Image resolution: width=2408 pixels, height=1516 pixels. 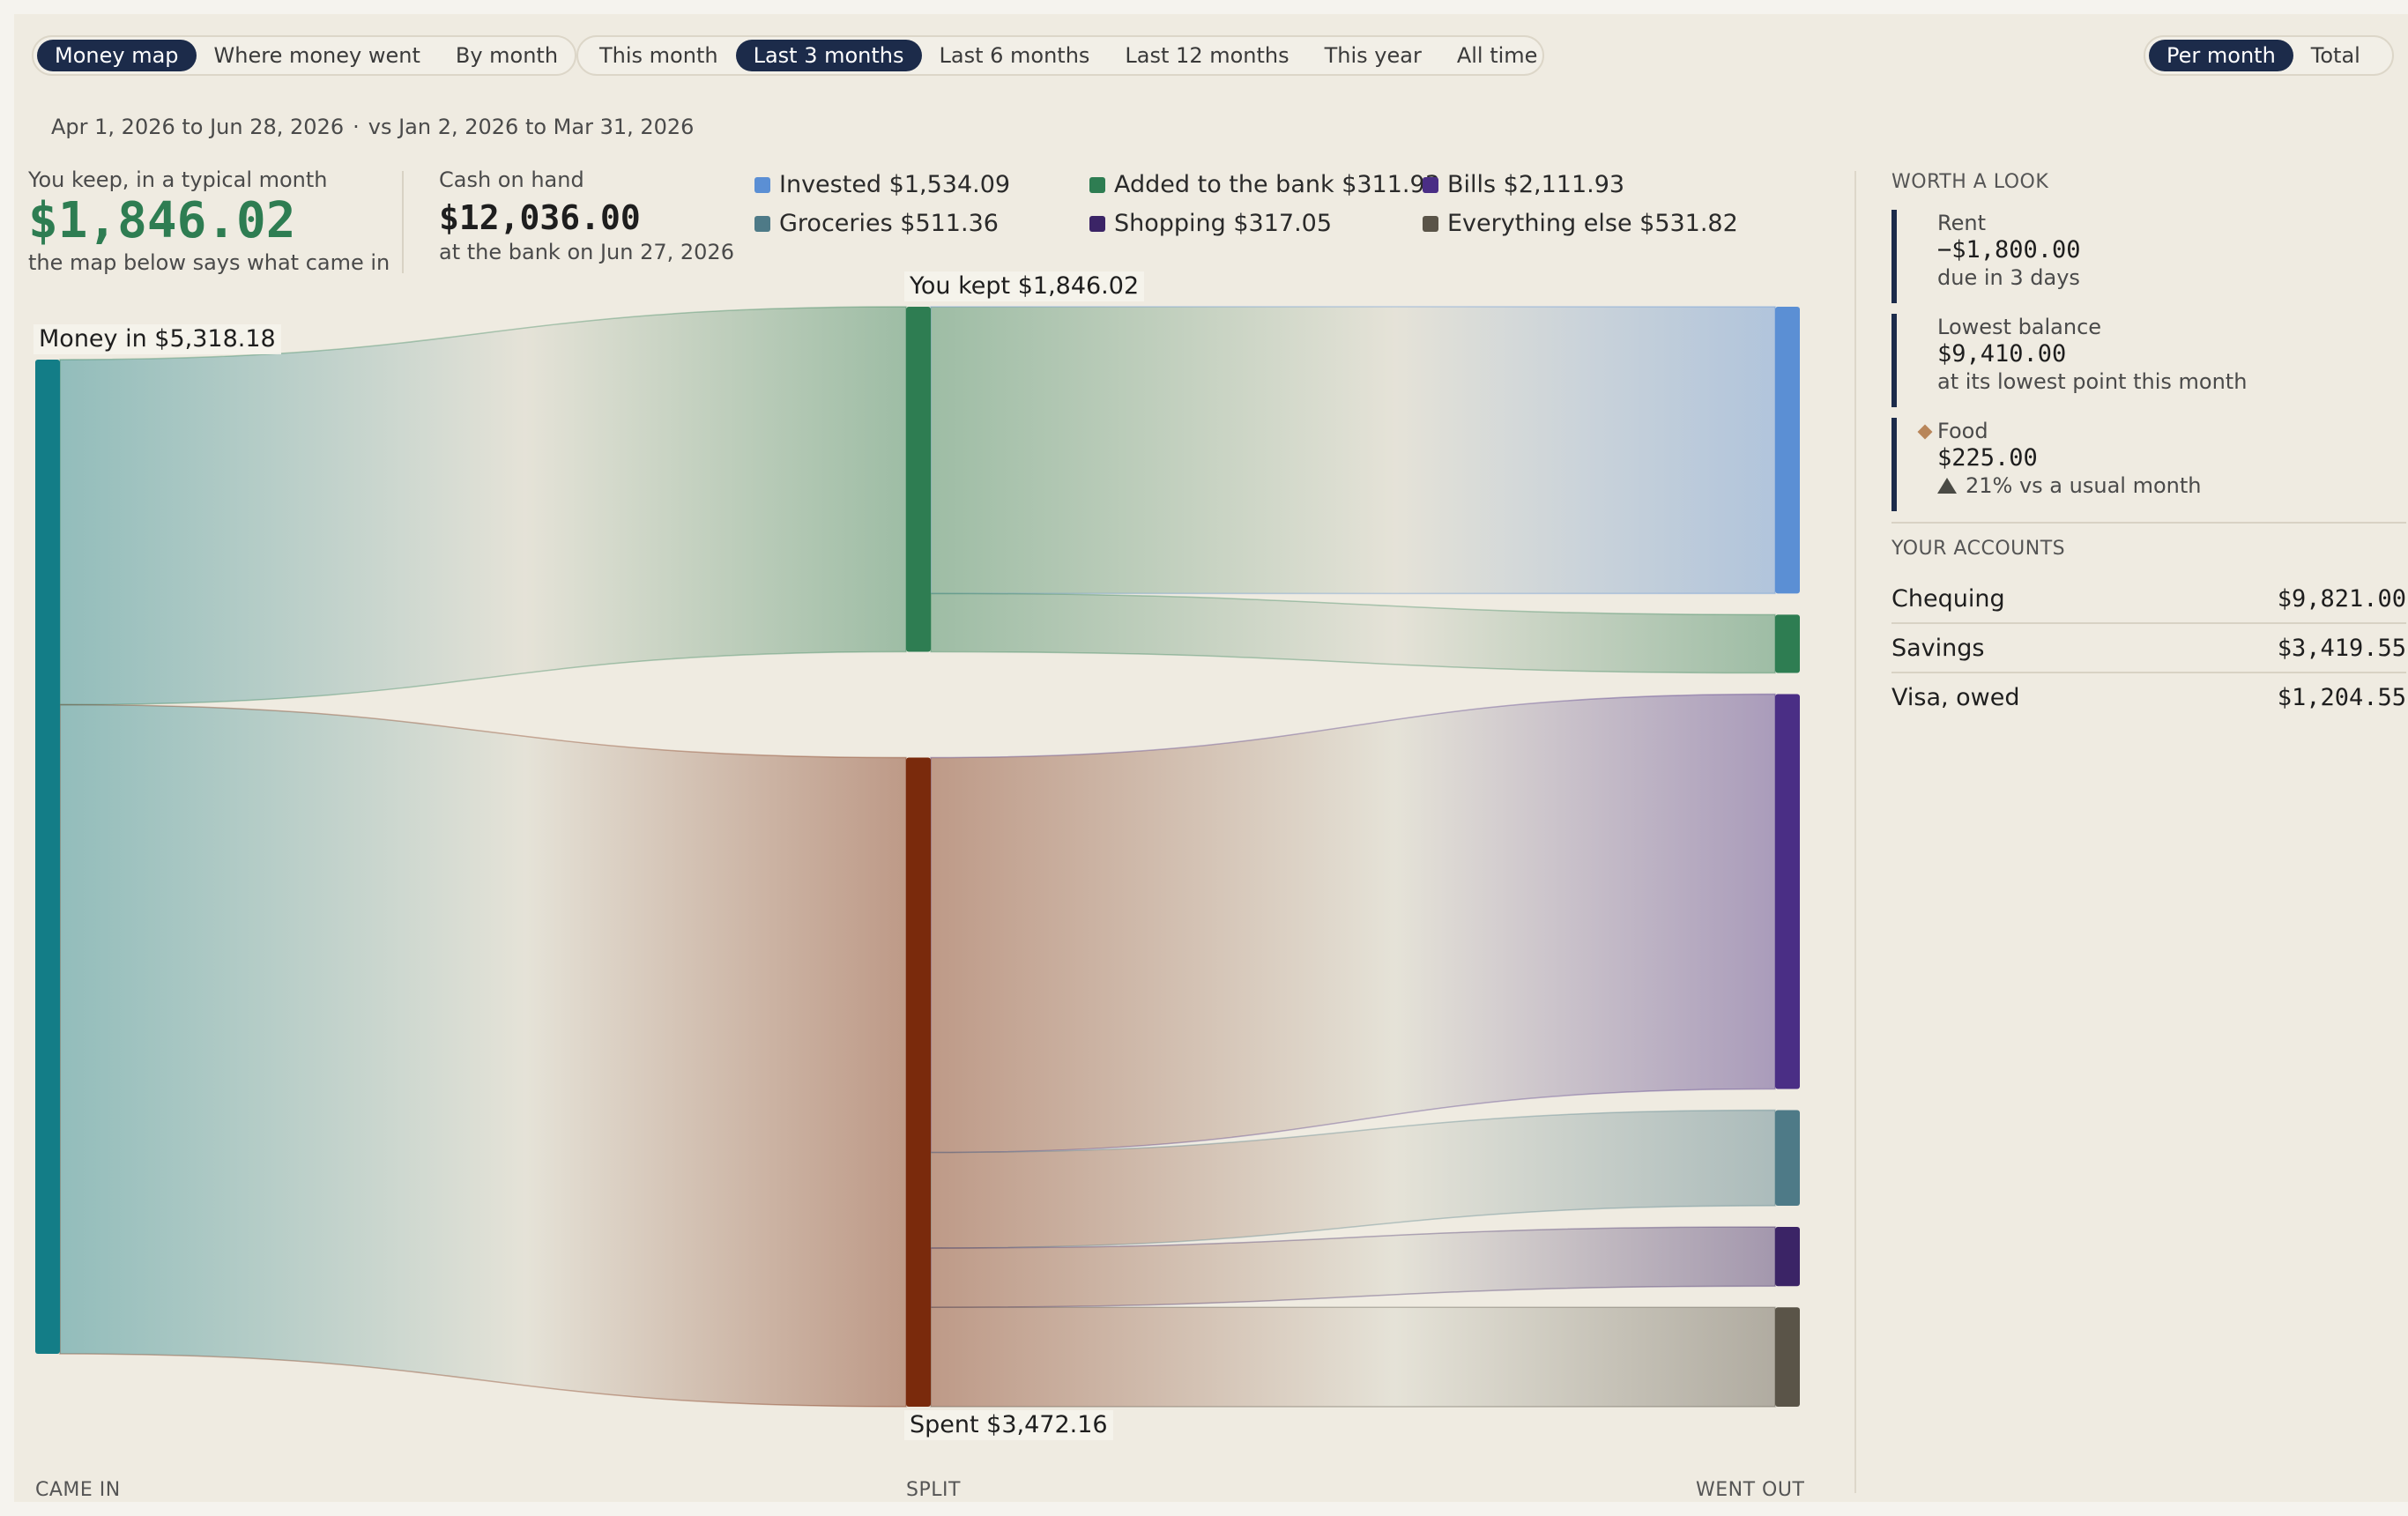 I want to click on tab-last-6-months: Last 6 months, so click(x=1014, y=55).